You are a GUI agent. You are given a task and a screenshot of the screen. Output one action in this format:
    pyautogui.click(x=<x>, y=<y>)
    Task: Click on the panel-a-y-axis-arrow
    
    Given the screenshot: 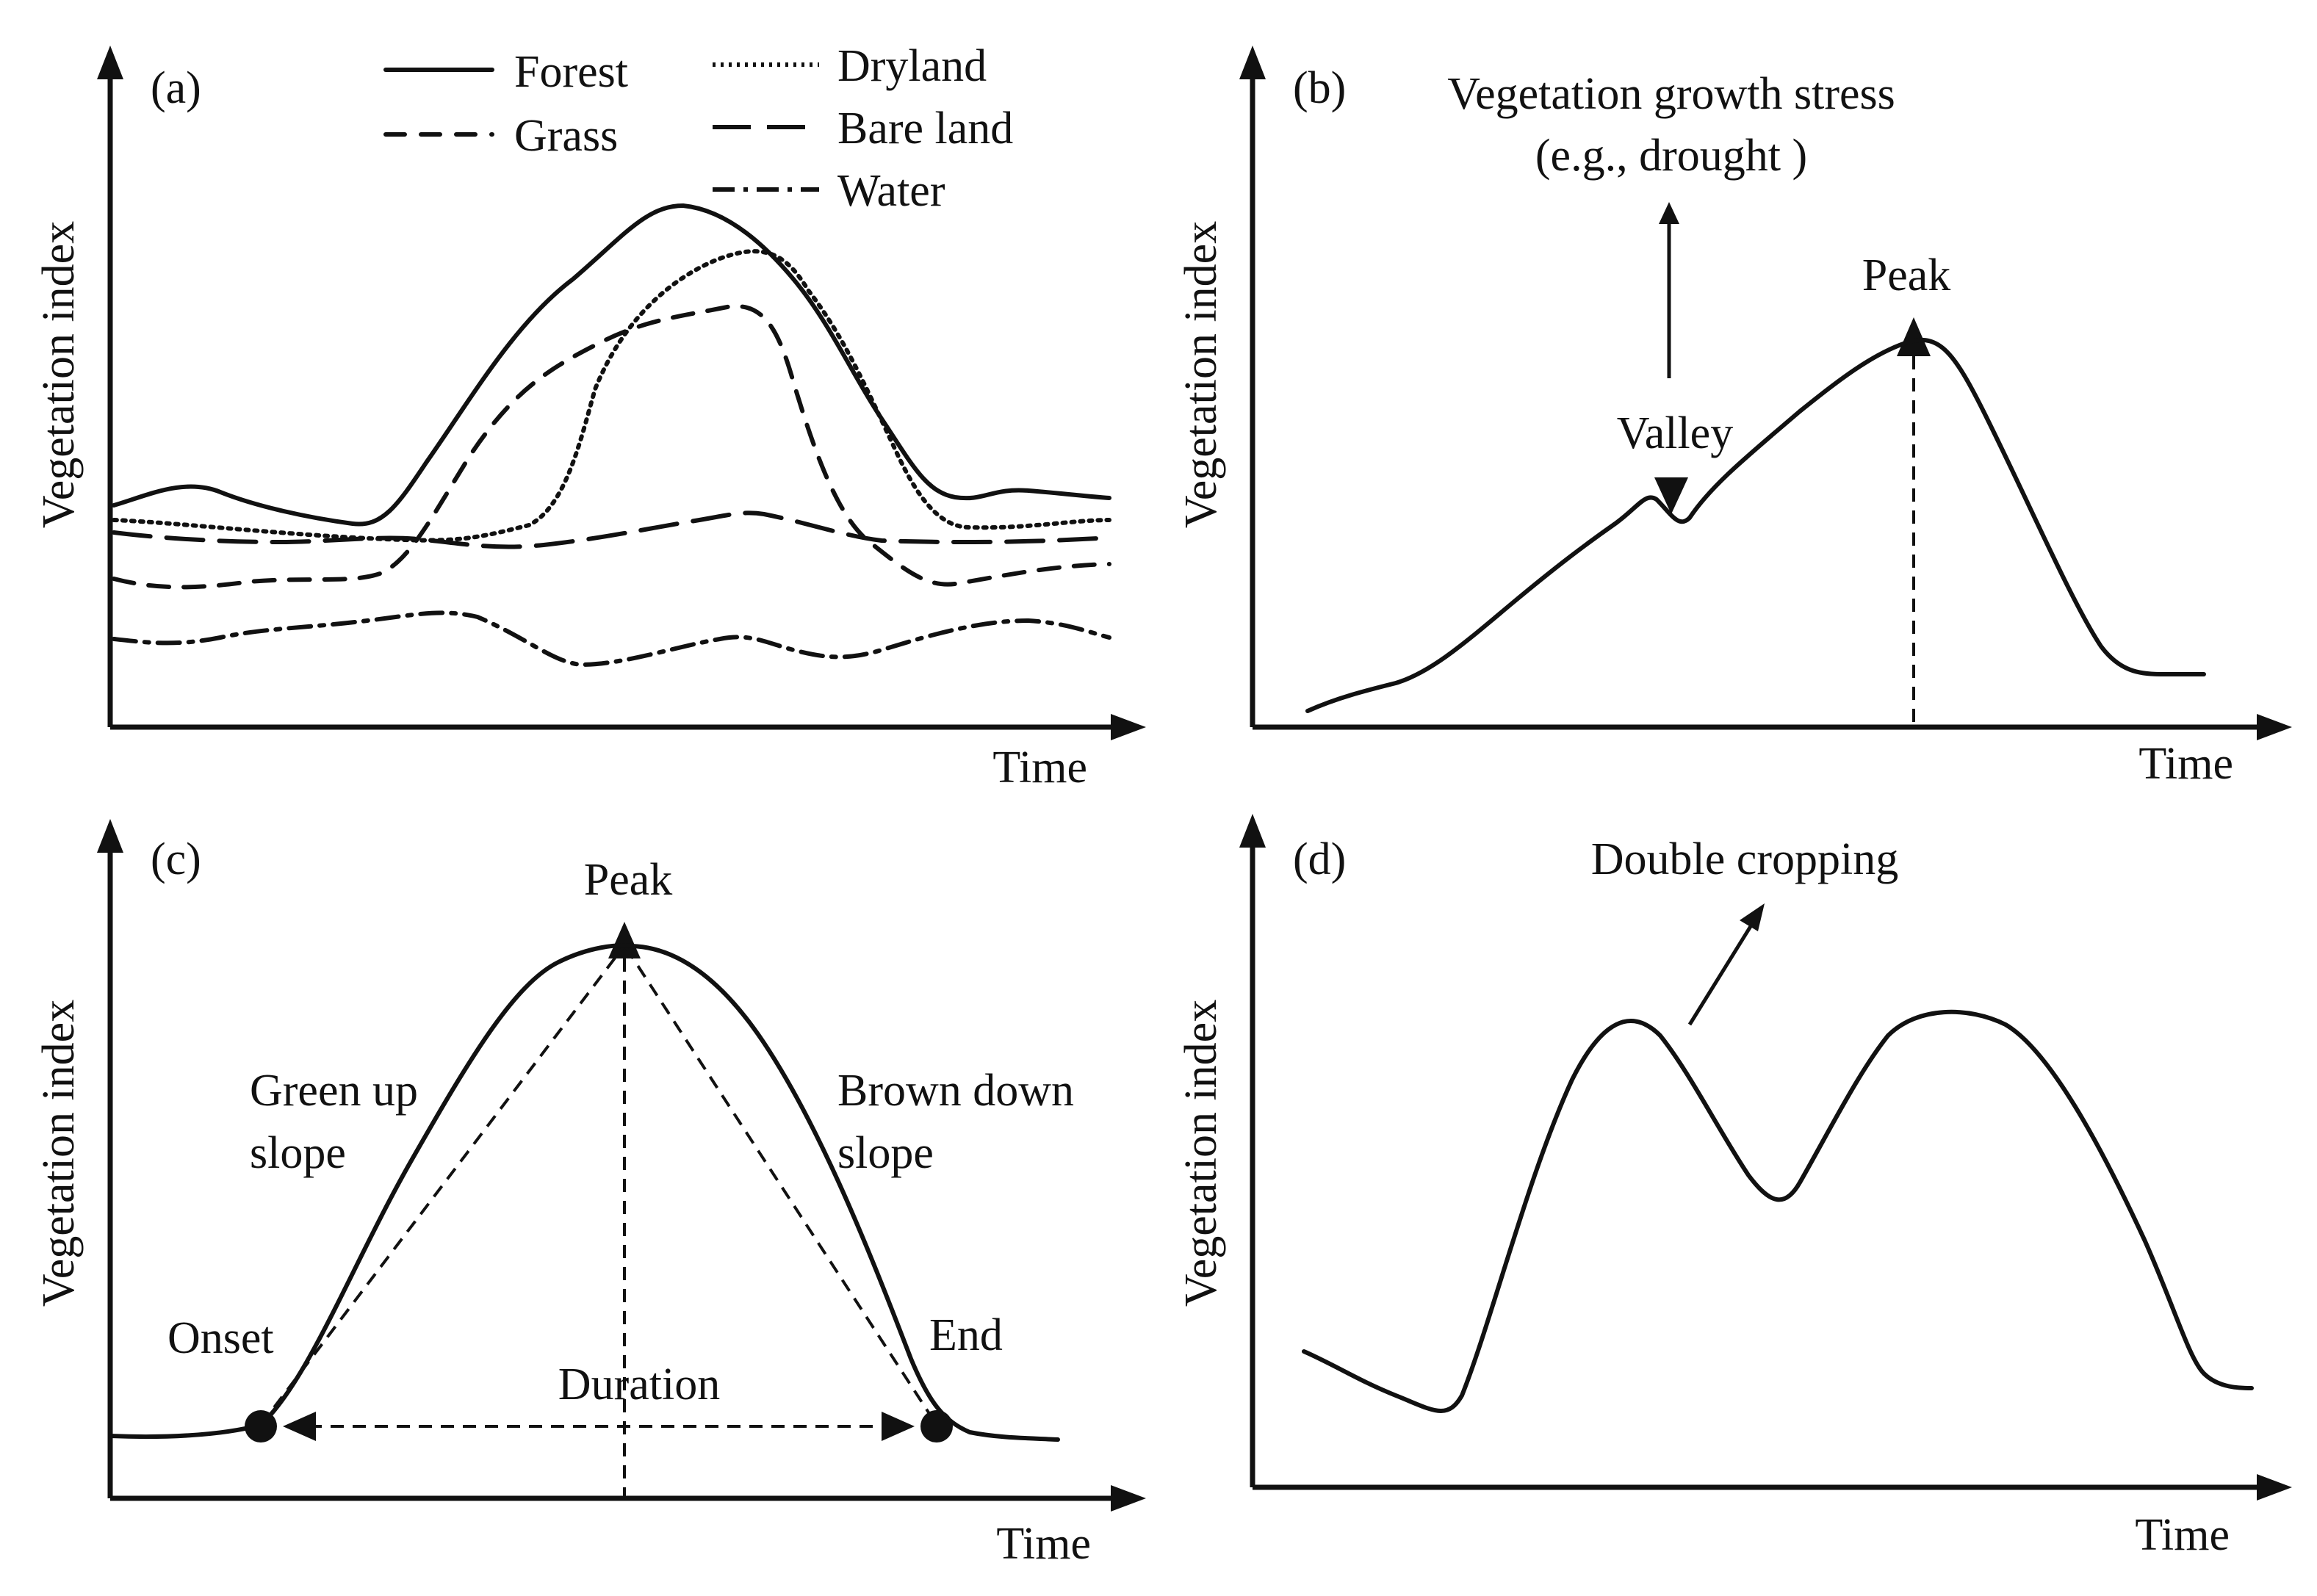 What is the action you would take?
    pyautogui.click(x=110, y=62)
    